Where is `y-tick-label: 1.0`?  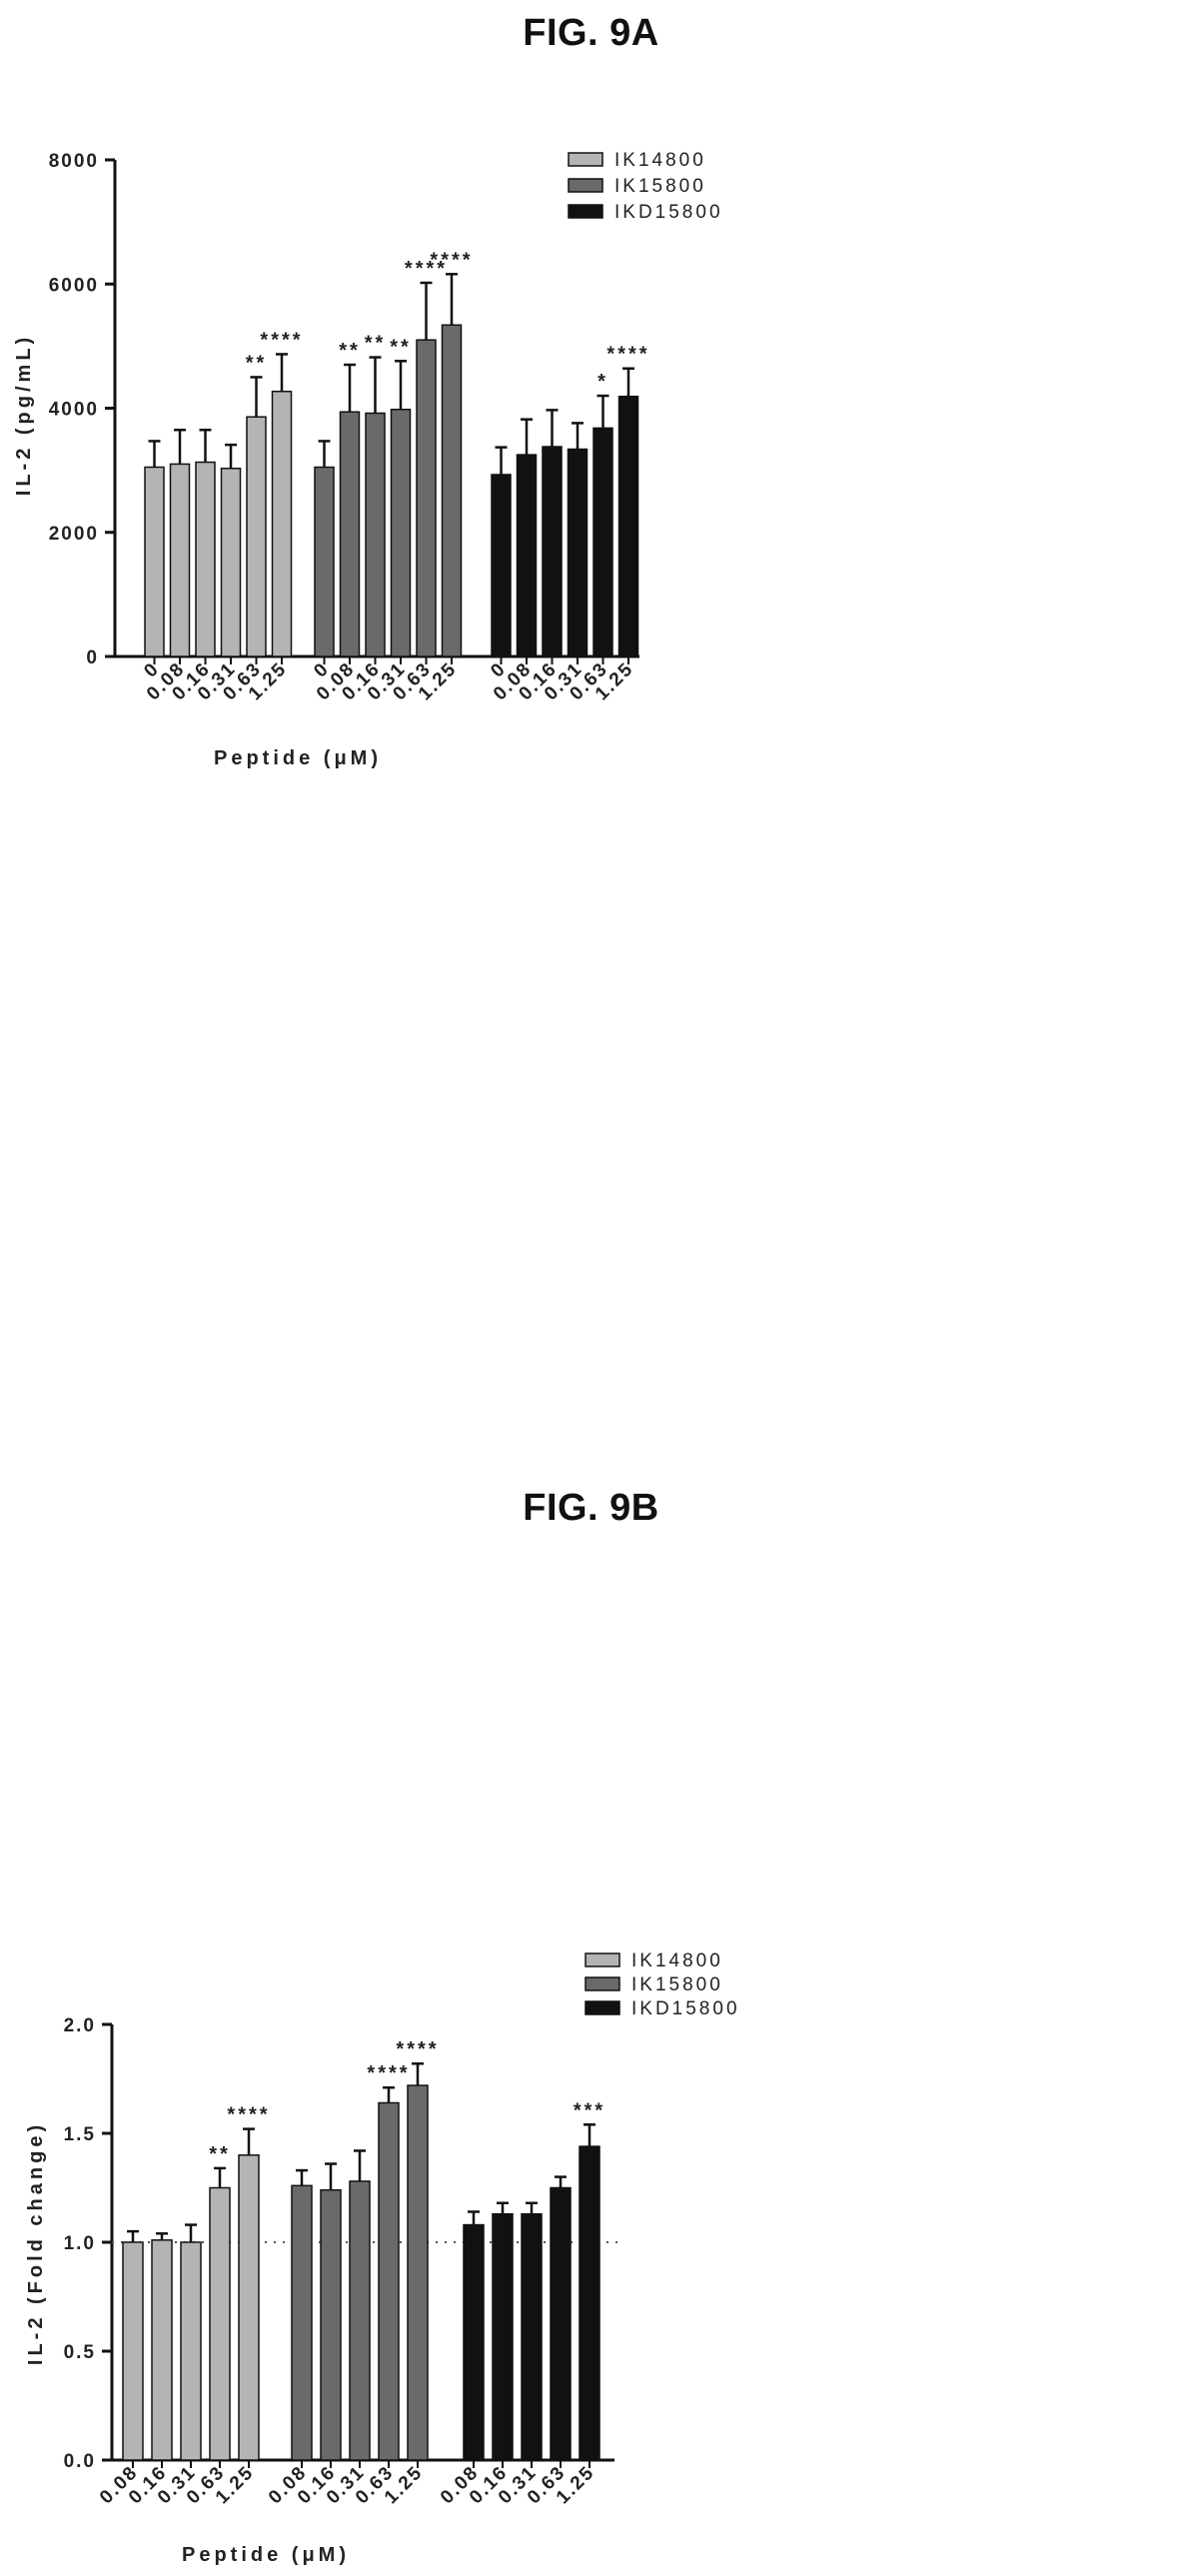
y-tick-label: 1.0 is located at coordinates (80, 2243).